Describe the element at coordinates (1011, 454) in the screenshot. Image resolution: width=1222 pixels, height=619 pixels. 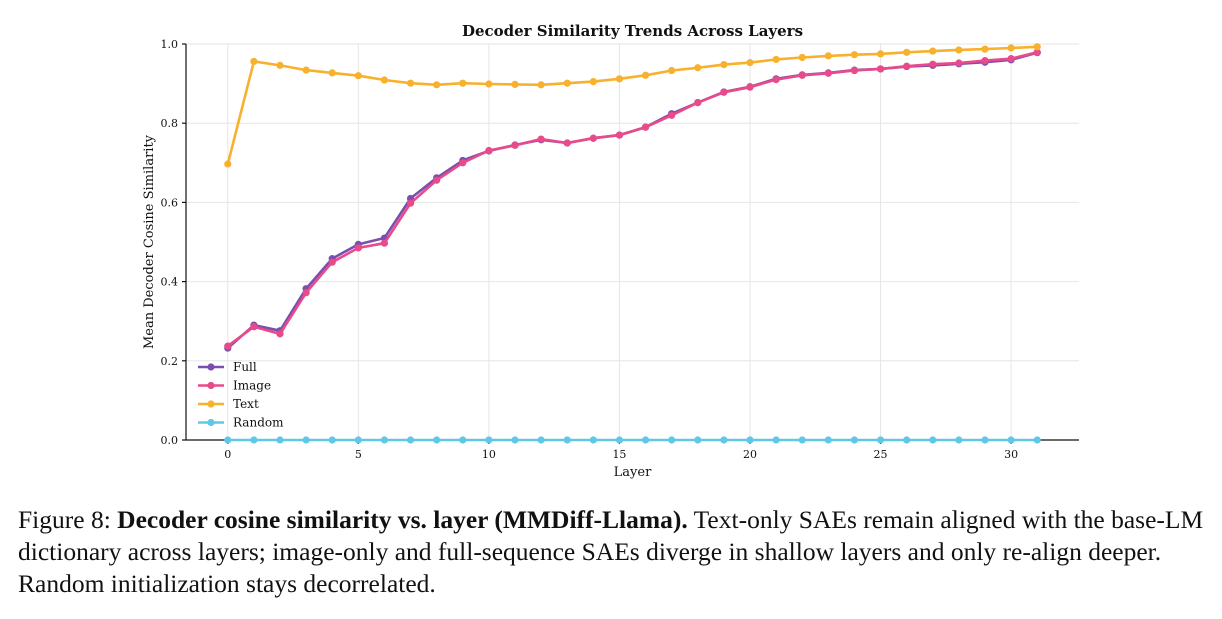
I see `x-tick-label: 30` at that location.